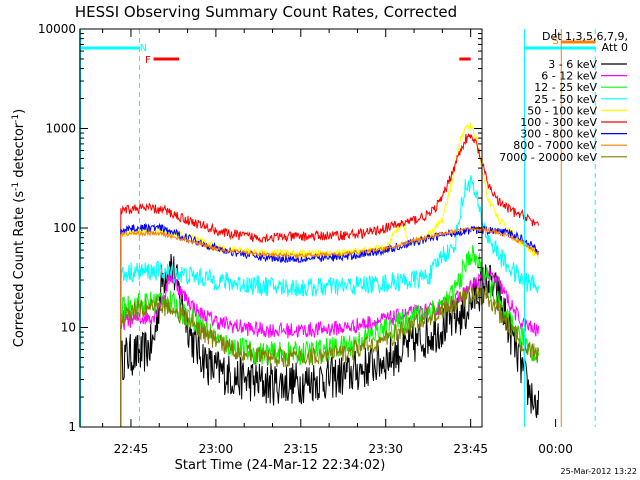  Describe the element at coordinates (385, 449) in the screenshot. I see `x-tick-label-3: 23:30` at that location.